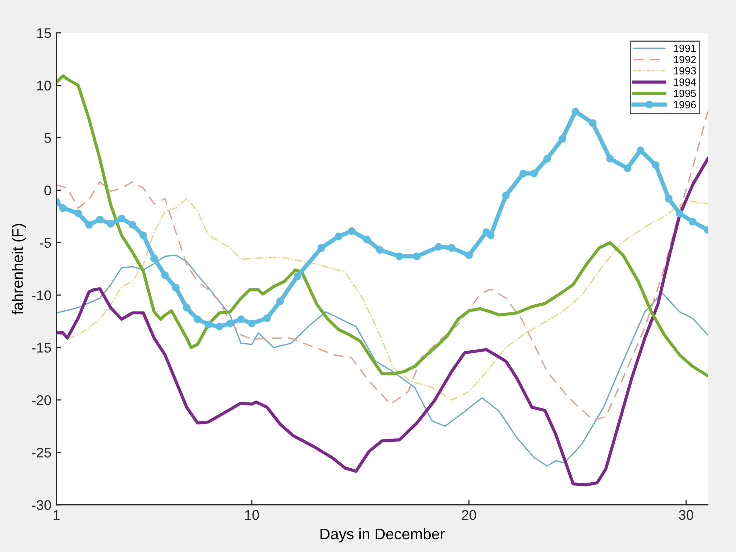 The height and width of the screenshot is (552, 736). I want to click on legend-label: 1992, so click(685, 60).